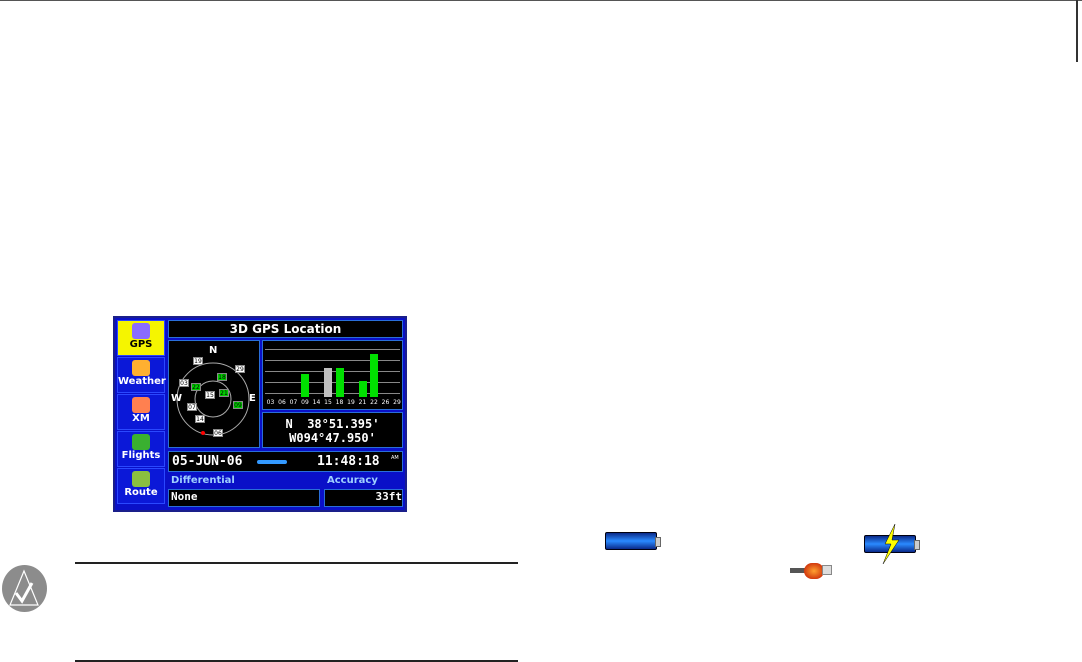  What do you see at coordinates (270, 402) in the screenshot?
I see `satellite-id-label: 03` at bounding box center [270, 402].